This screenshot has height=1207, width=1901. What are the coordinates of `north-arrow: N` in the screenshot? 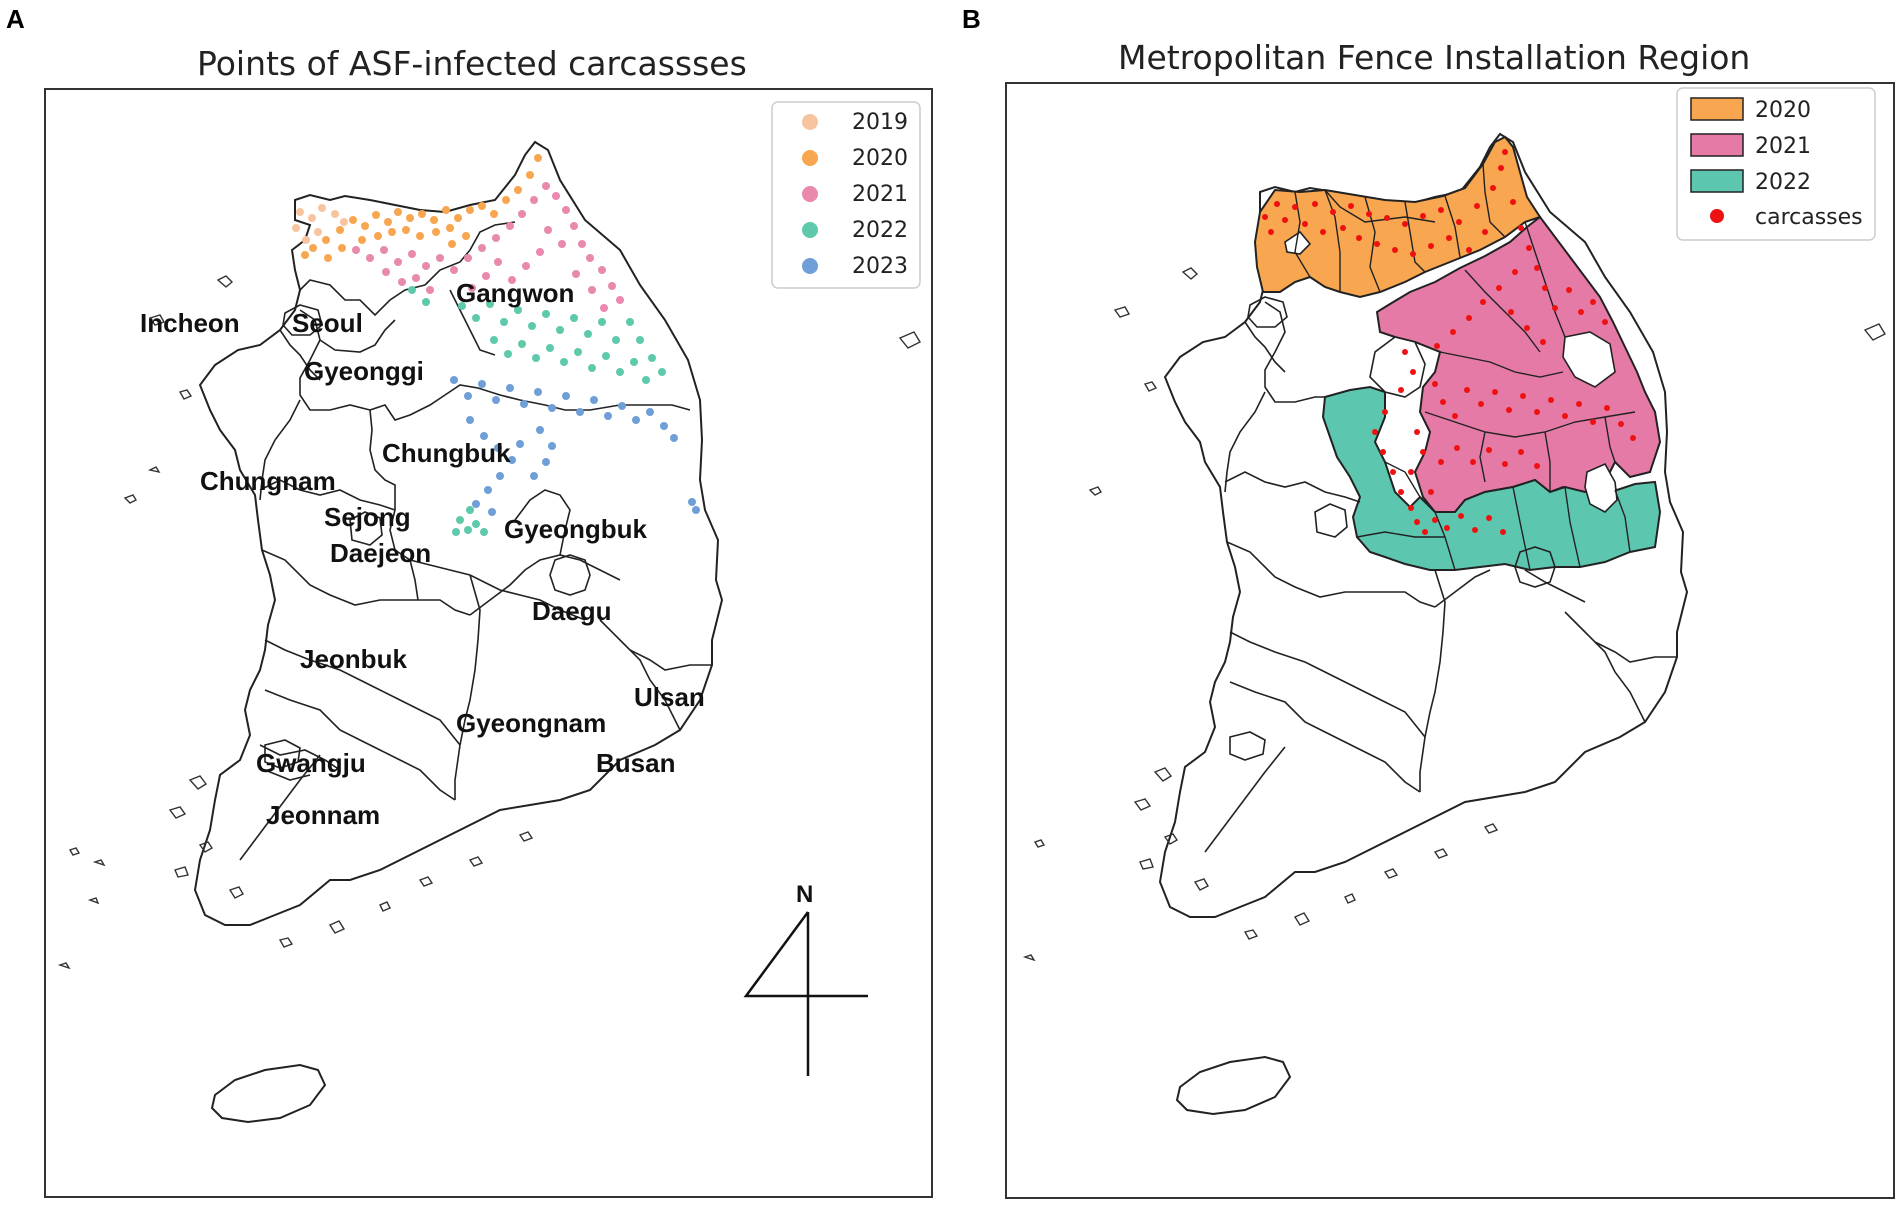 It's located at (805, 978).